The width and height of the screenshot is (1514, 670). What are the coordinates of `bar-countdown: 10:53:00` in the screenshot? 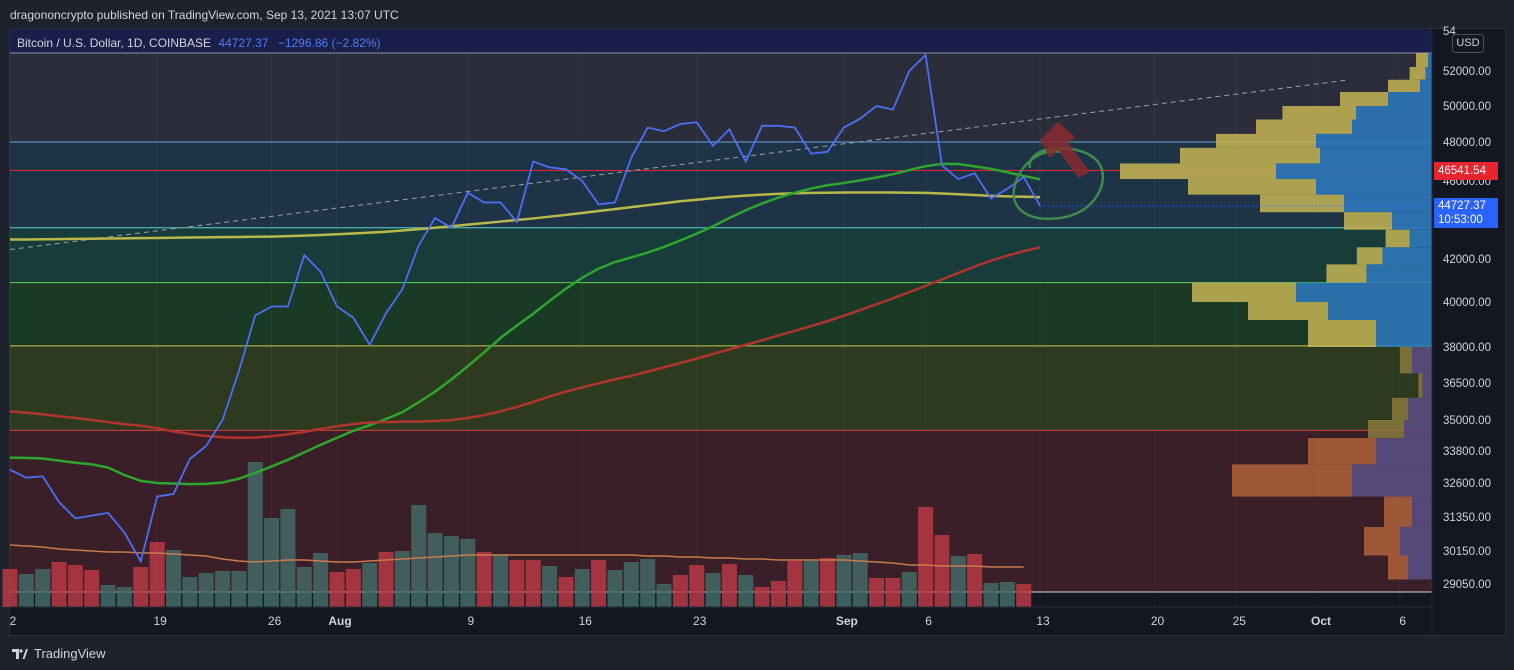 It's located at (1460, 220).